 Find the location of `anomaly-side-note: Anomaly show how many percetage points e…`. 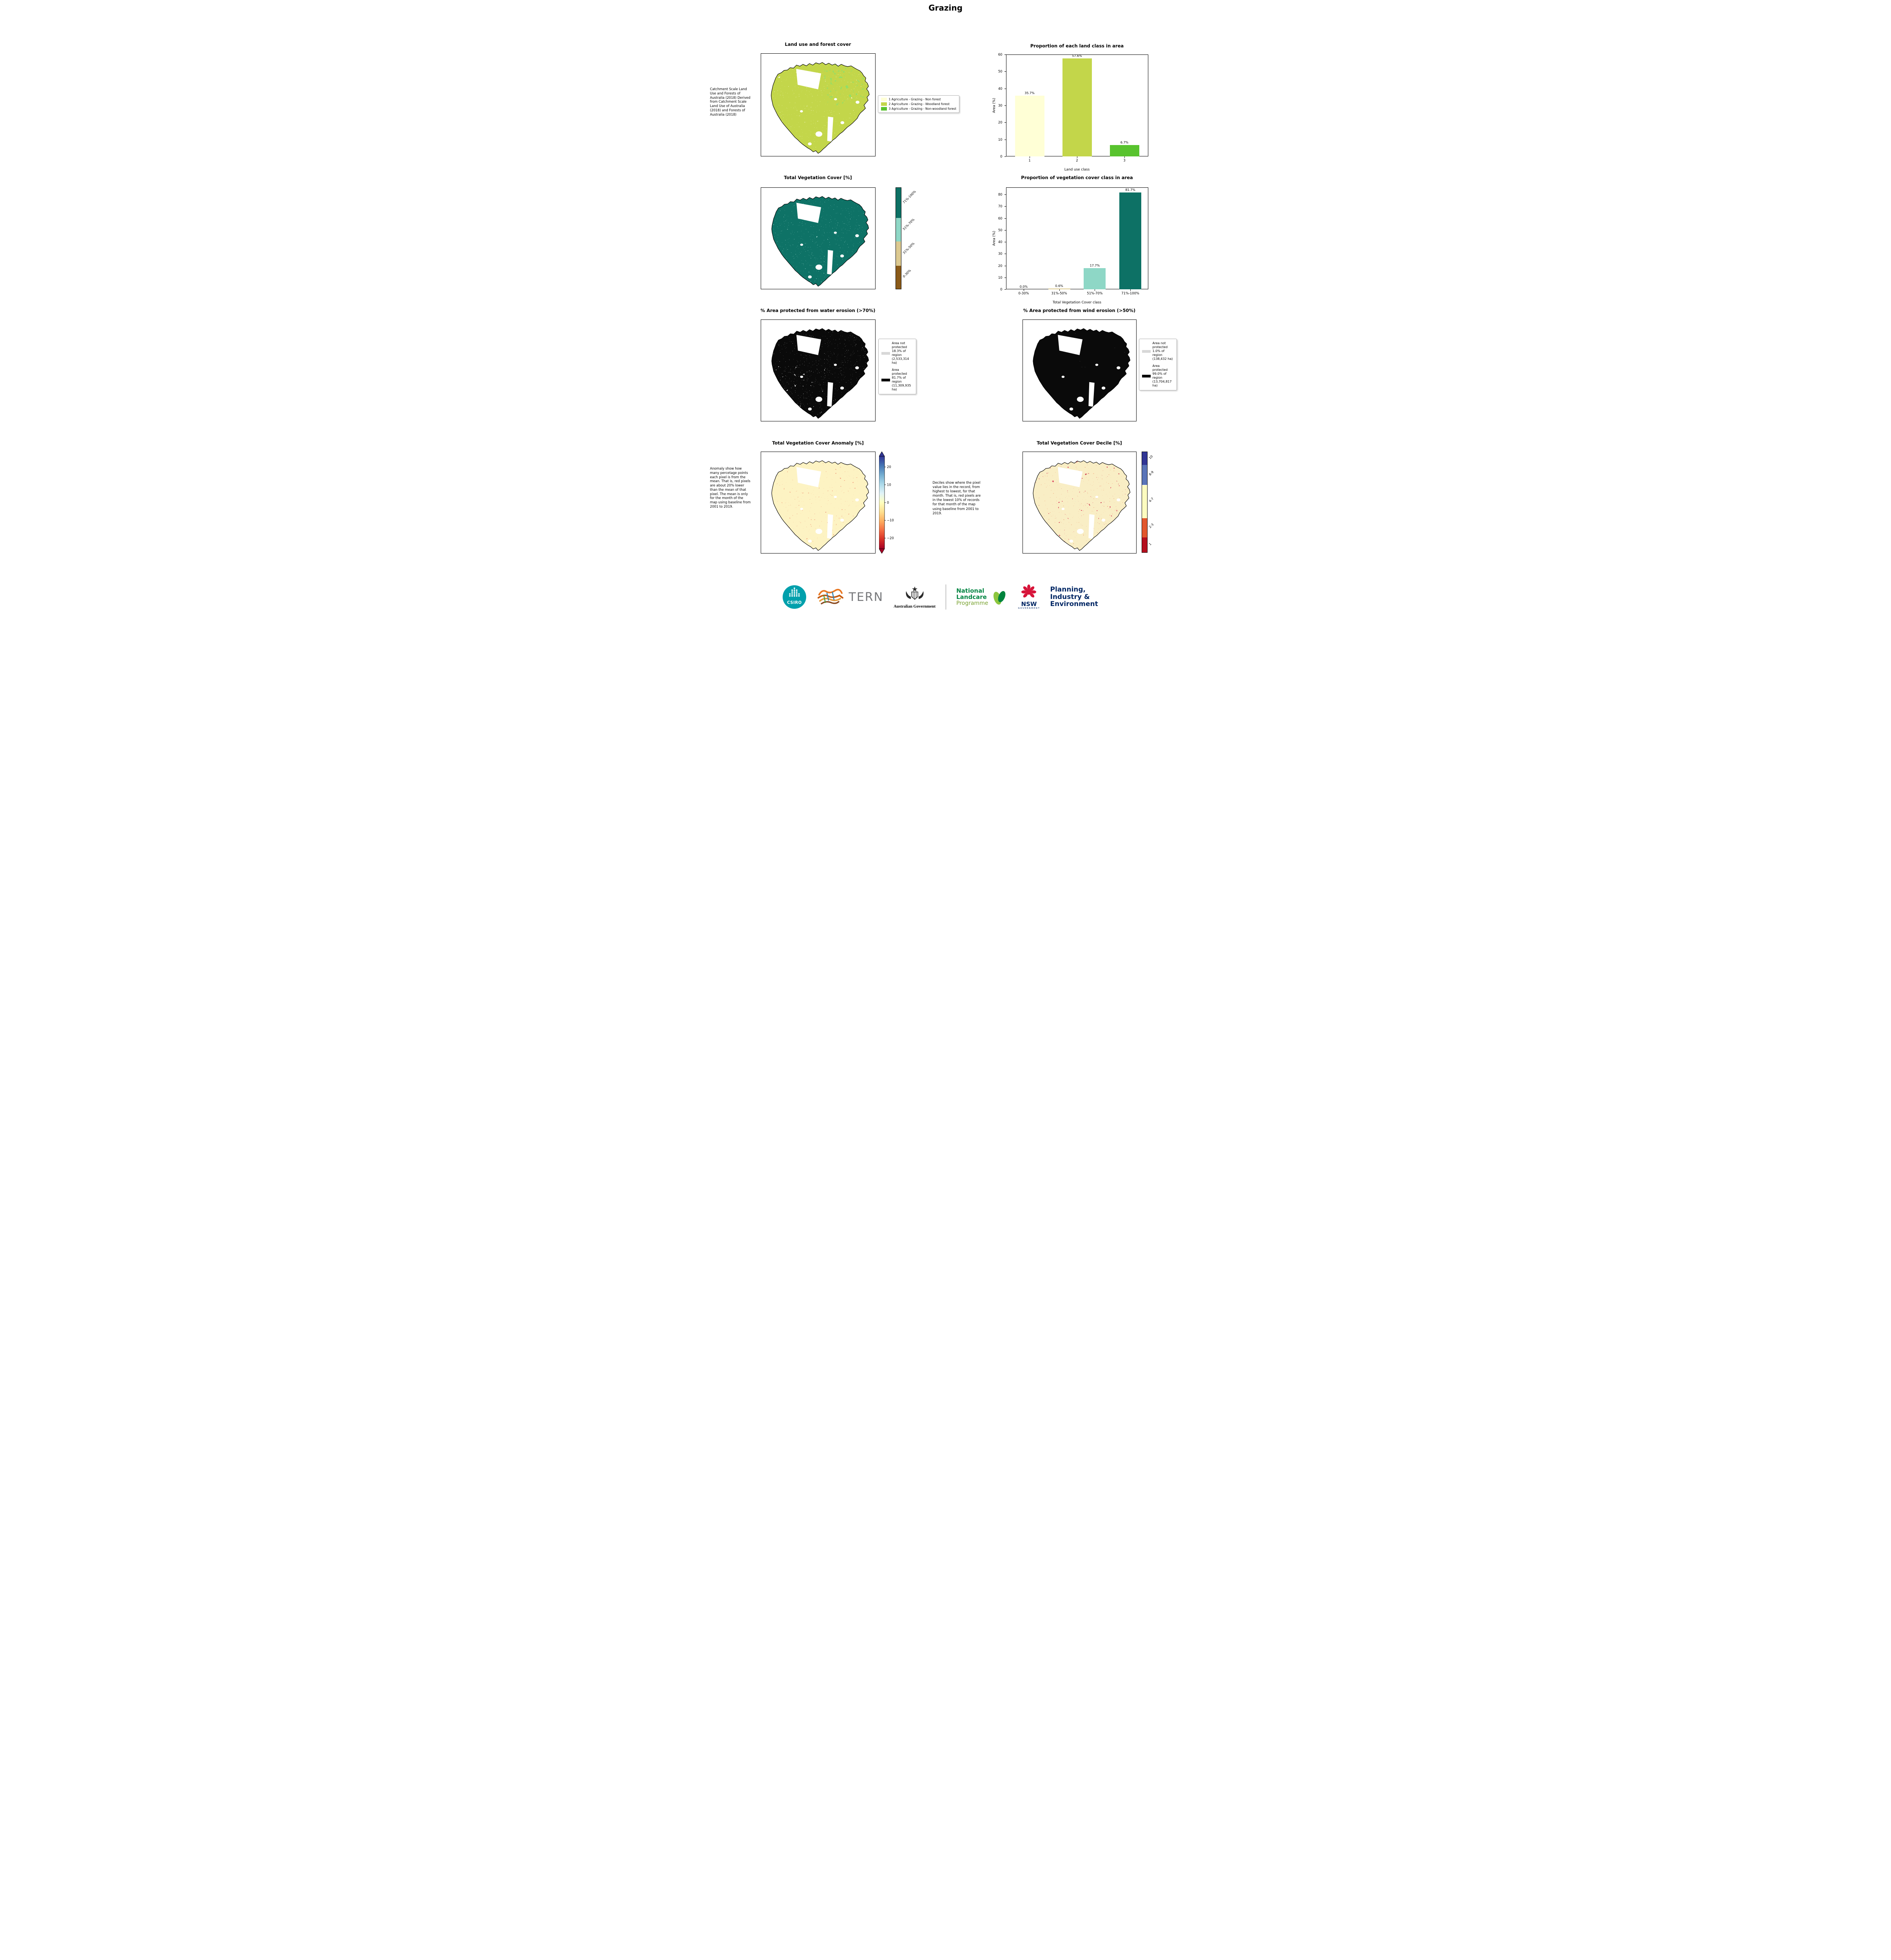

anomaly-side-note: Anomaly show how many percetage points e… is located at coordinates (730, 487).